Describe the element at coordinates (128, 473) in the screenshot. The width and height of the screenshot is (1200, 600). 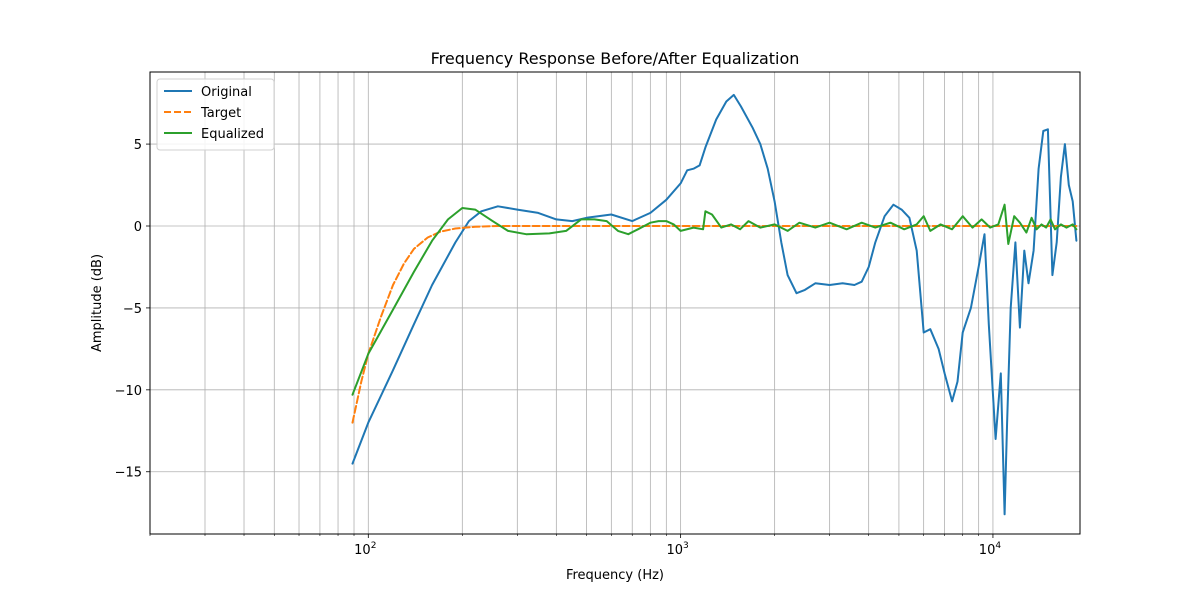
I see `y-tick-label: −15` at that location.